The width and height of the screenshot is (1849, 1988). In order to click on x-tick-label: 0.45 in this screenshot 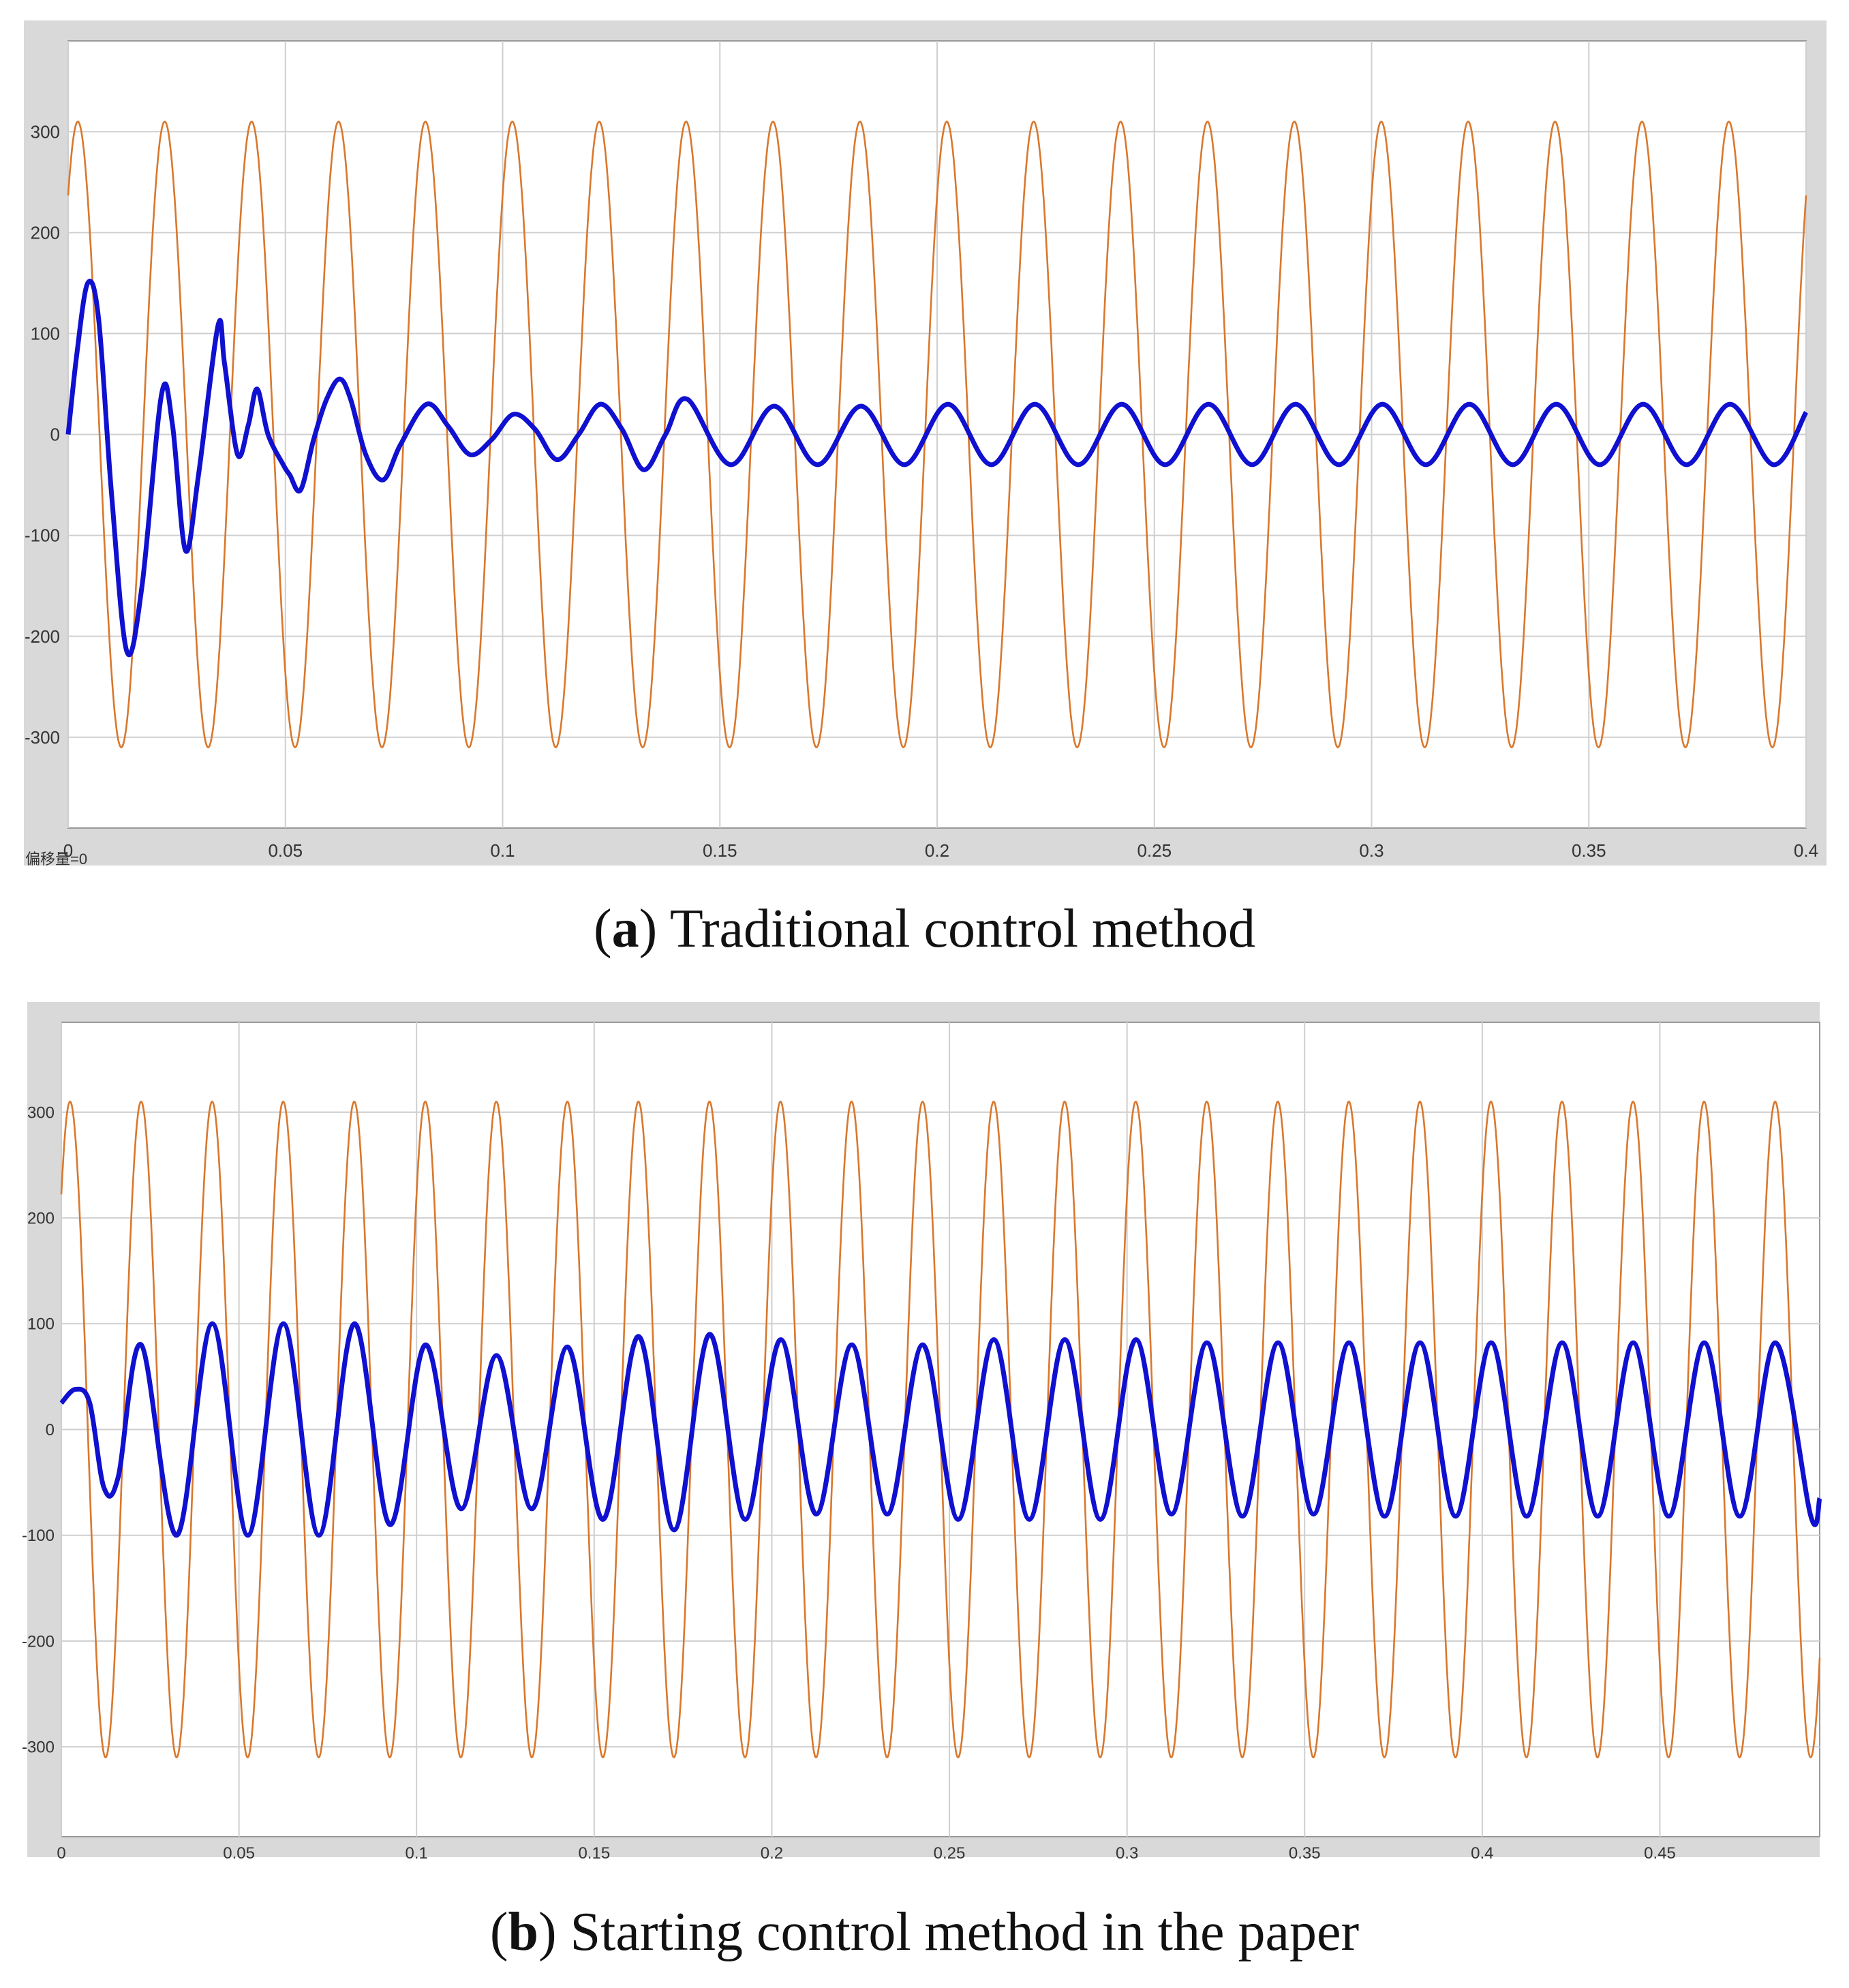, I will do `click(1660, 1853)`.